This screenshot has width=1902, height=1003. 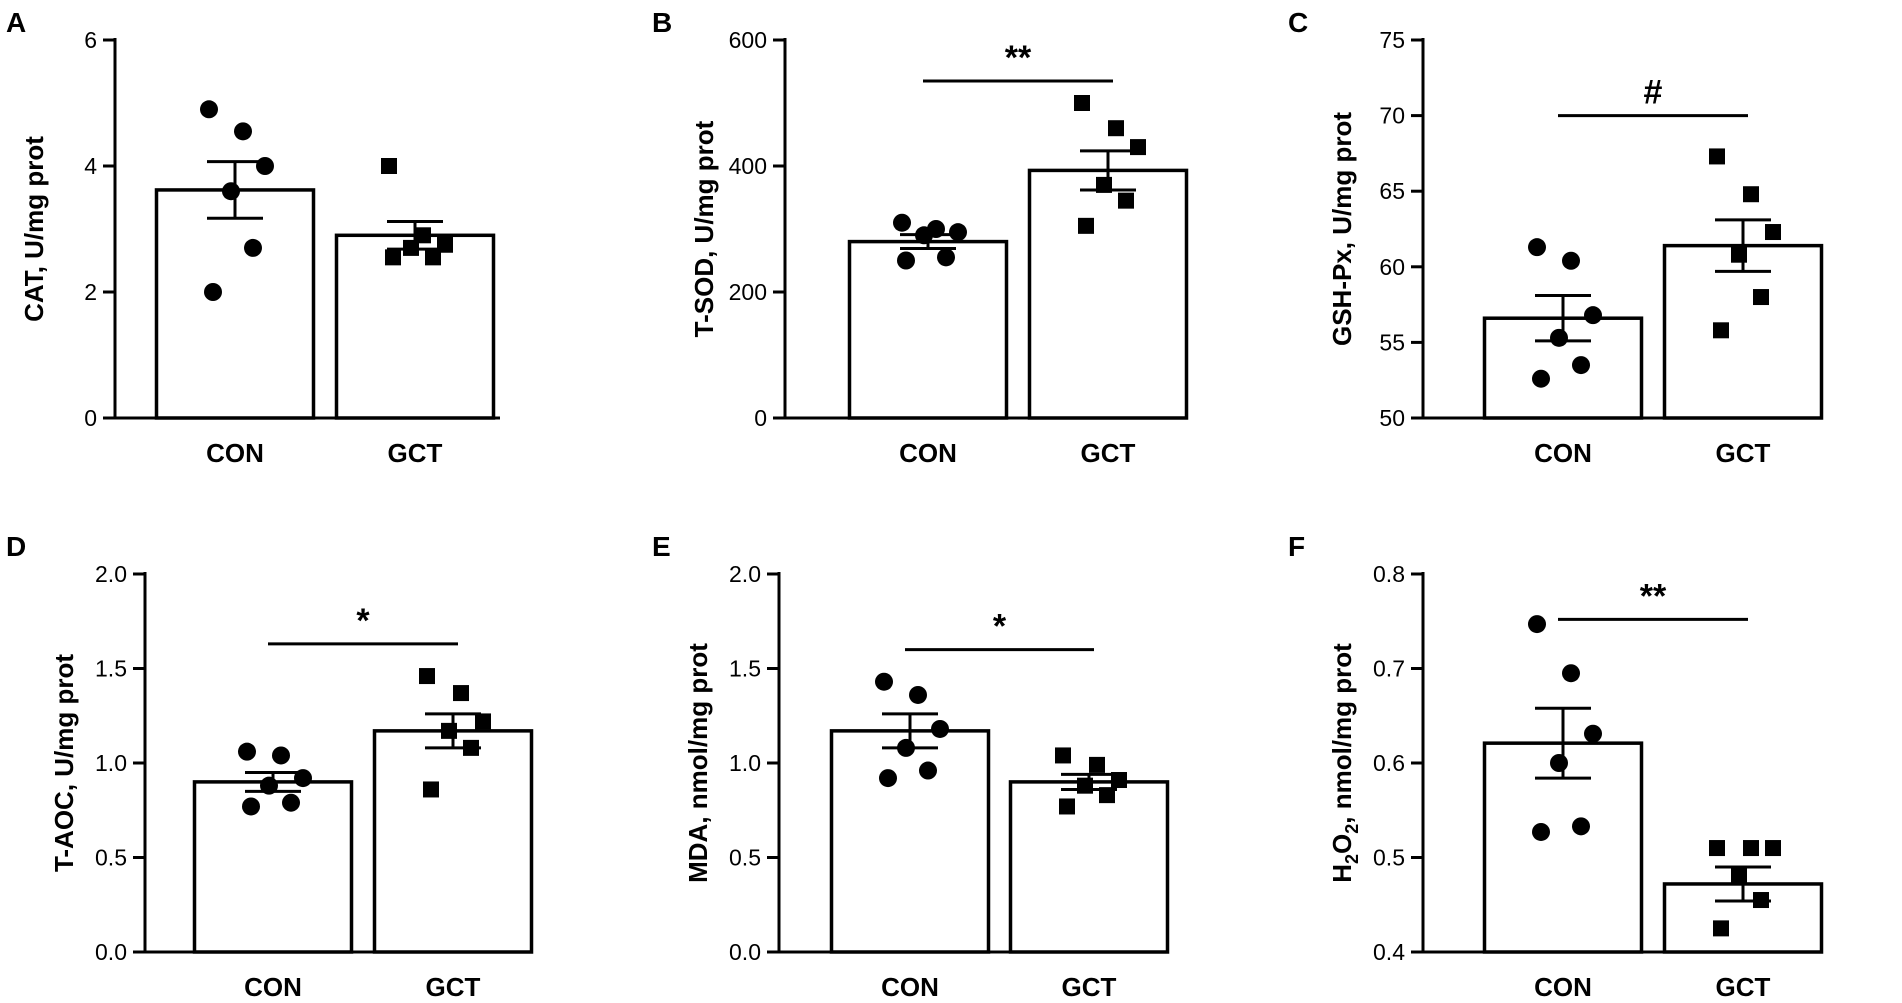 What do you see at coordinates (745, 952) in the screenshot?
I see `y-tick-label: 0.0` at bounding box center [745, 952].